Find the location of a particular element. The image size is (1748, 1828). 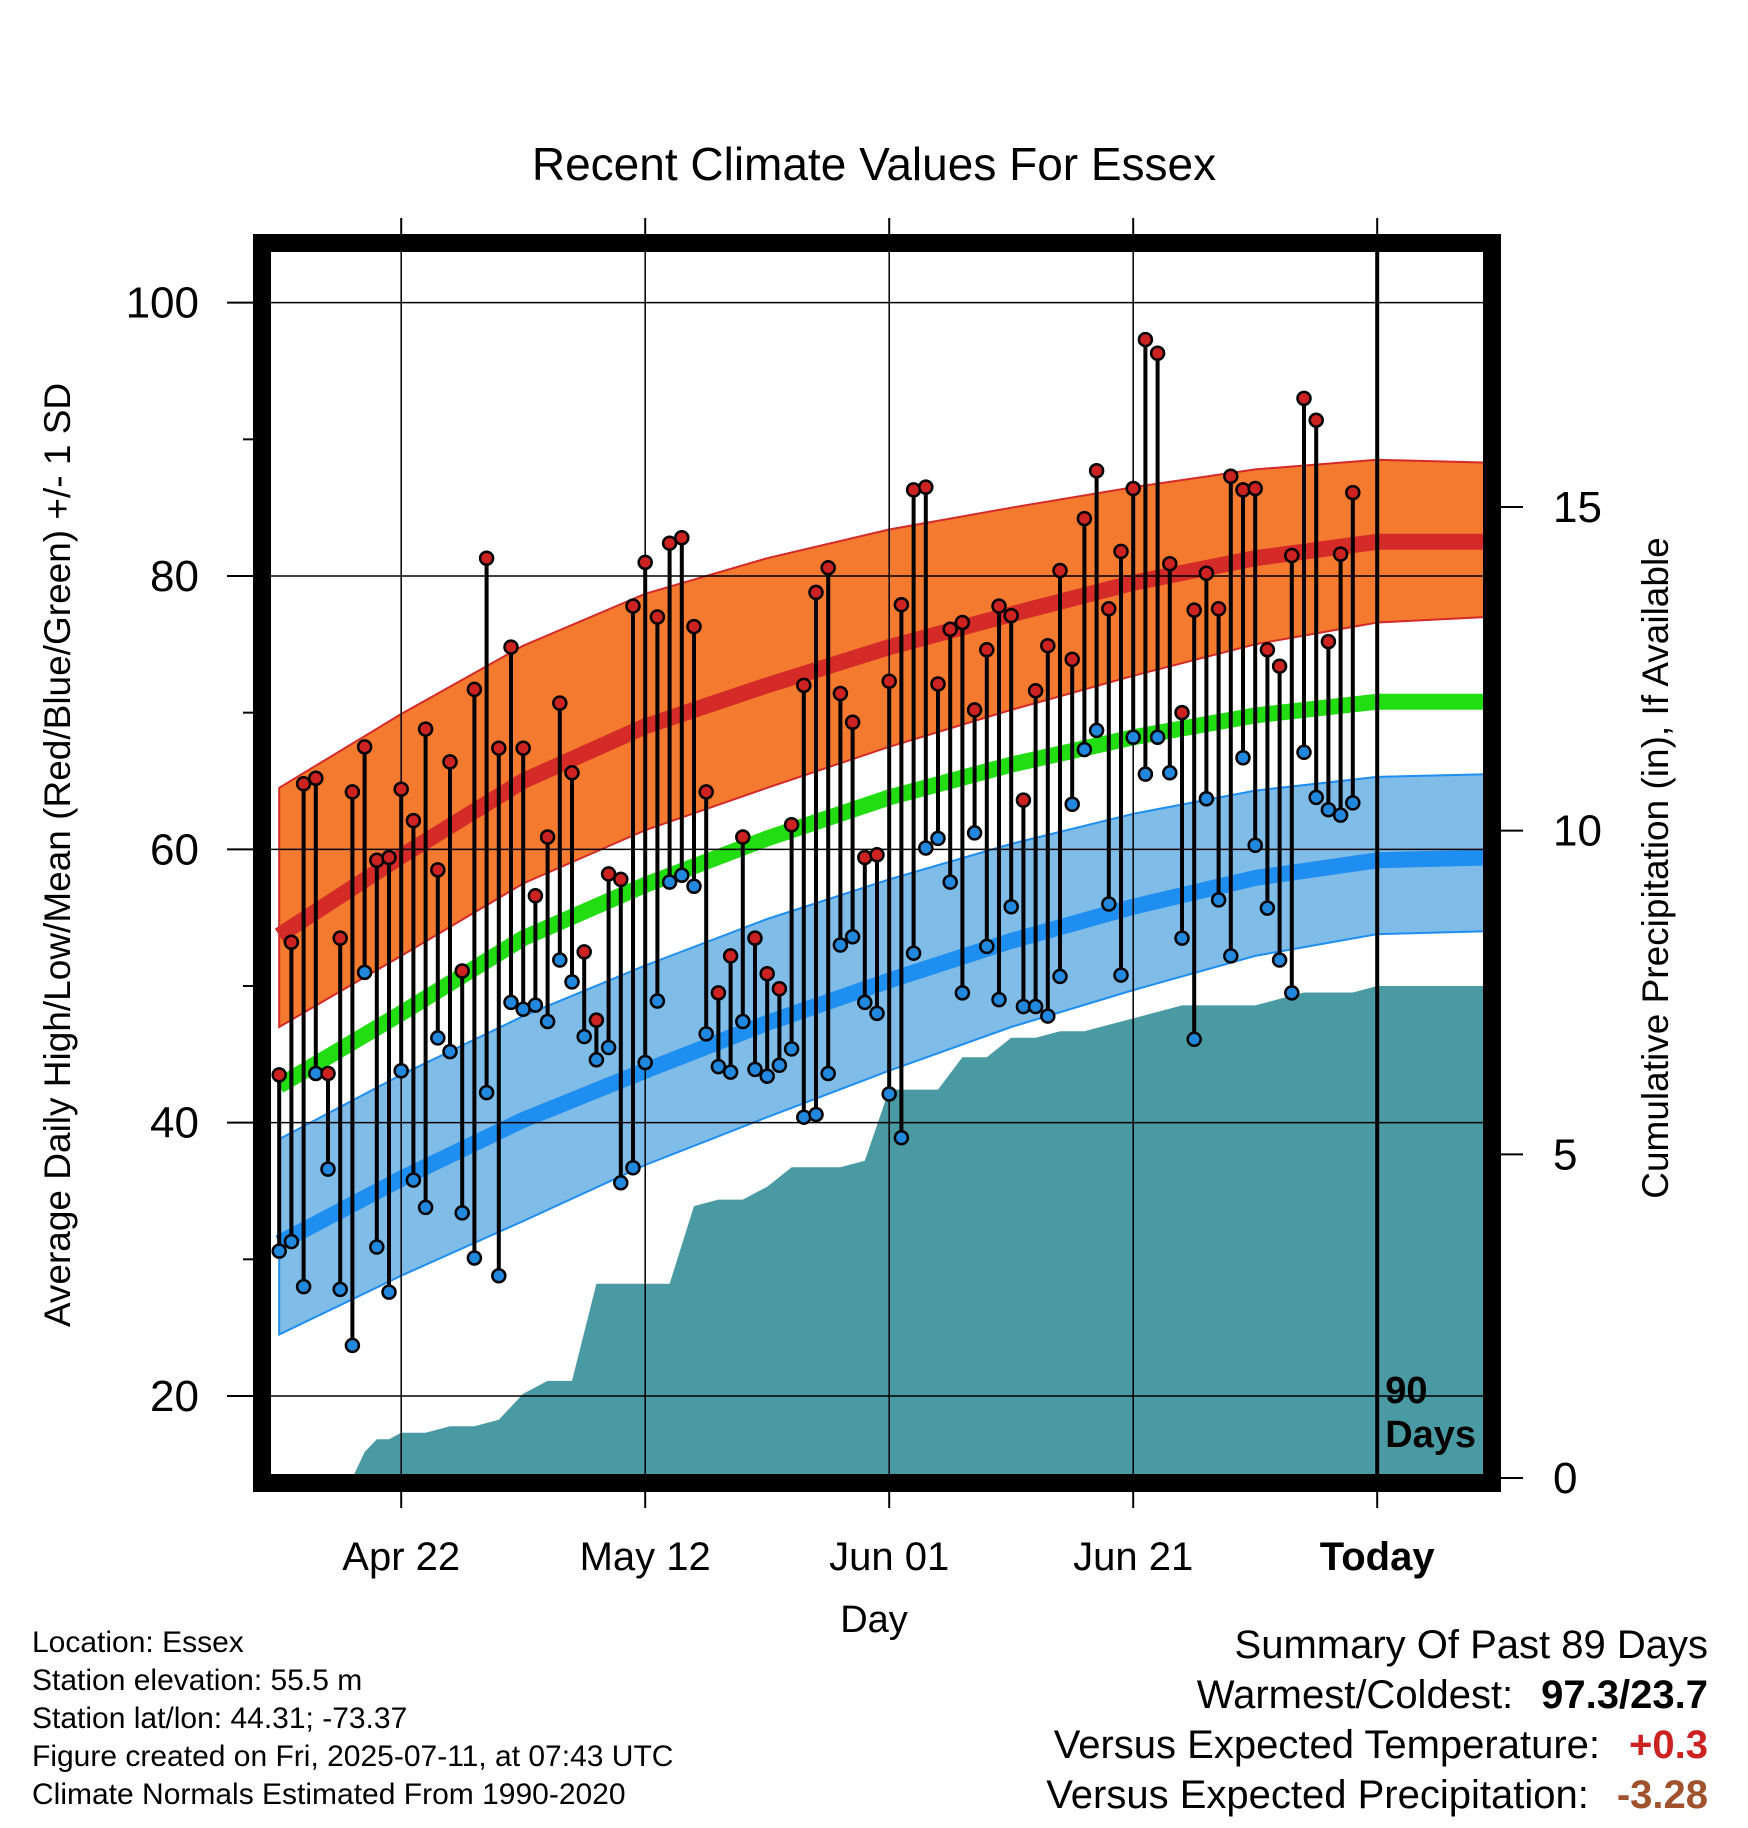

today-days-label-line: Days is located at coordinates (1430, 1435).